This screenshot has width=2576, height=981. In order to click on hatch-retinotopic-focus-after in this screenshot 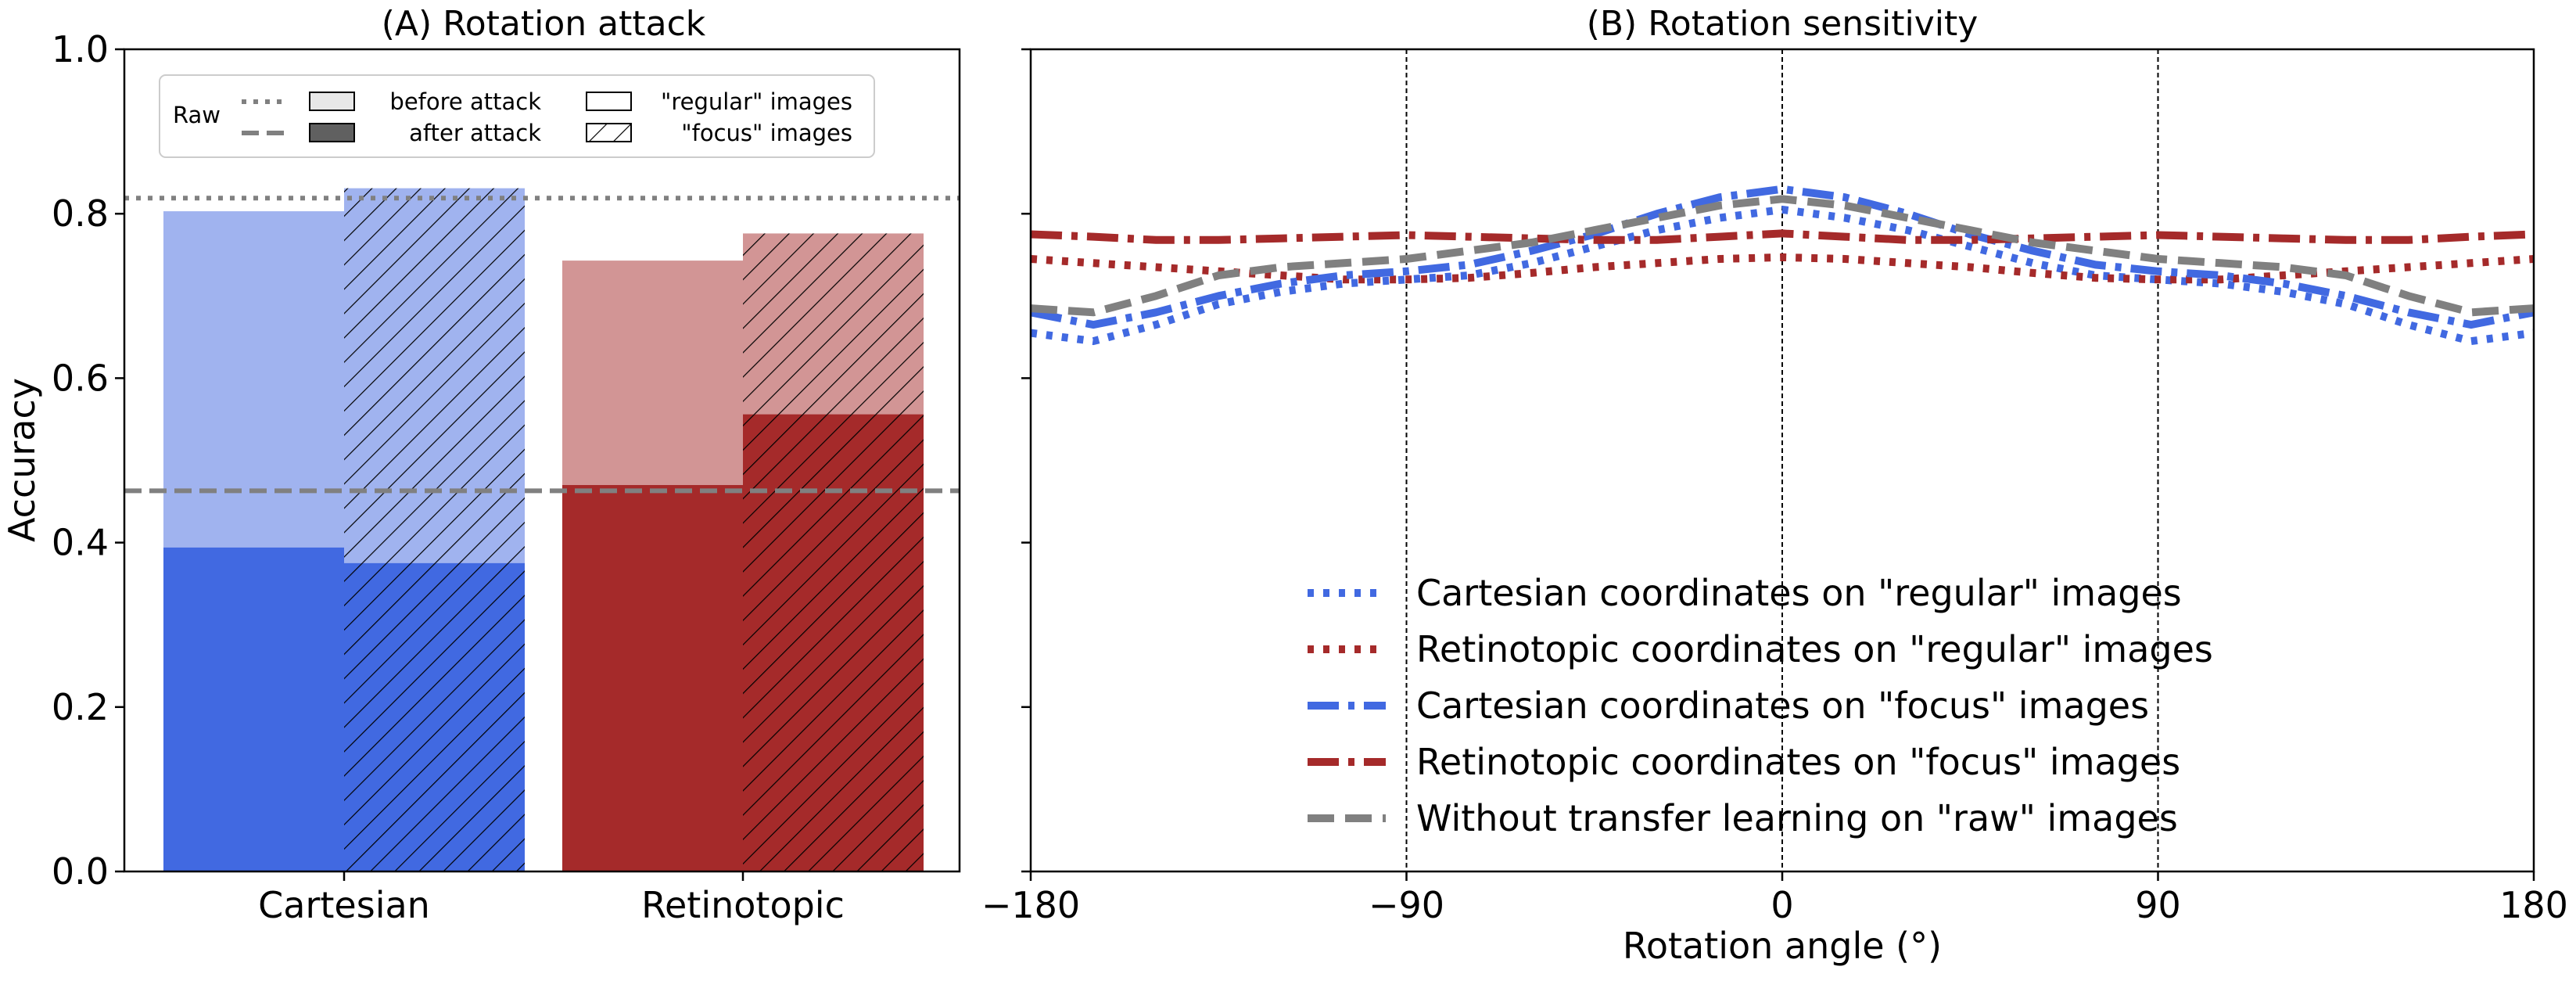, I will do `click(833, 643)`.